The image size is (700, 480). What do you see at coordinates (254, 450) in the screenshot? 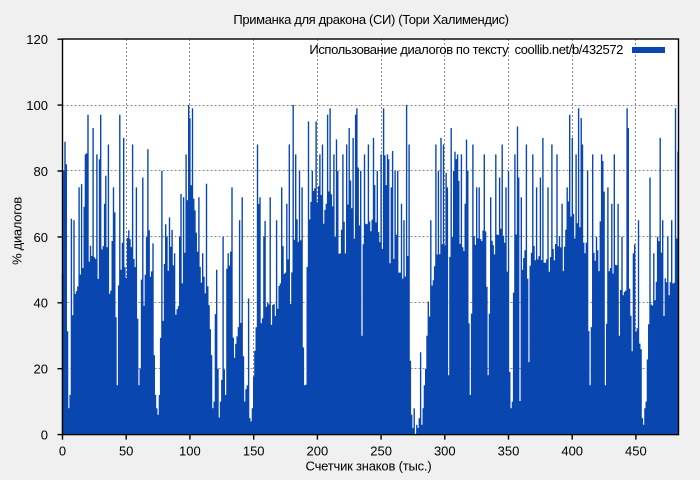
I see `svg-text: 150` at bounding box center [254, 450].